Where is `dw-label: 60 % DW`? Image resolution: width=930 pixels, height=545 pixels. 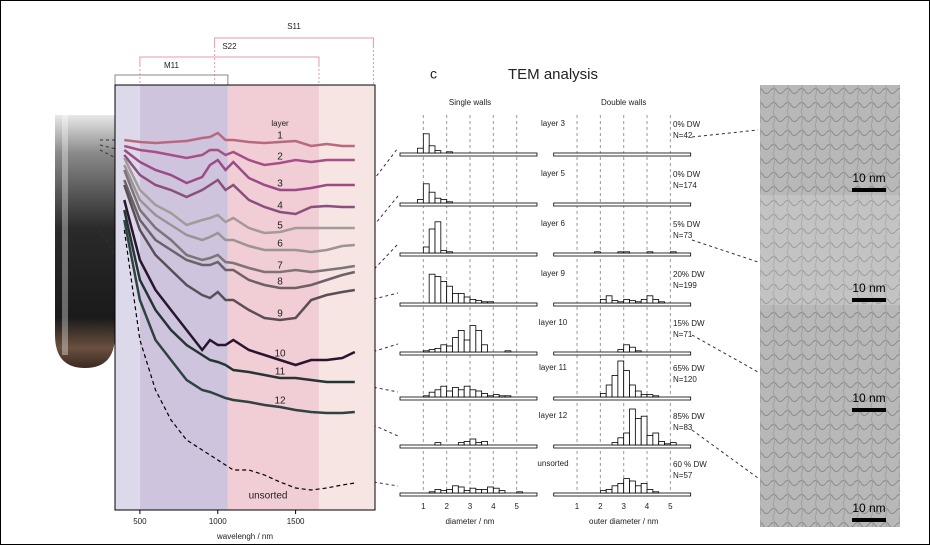
dw-label: 60 % DW is located at coordinates (690, 464).